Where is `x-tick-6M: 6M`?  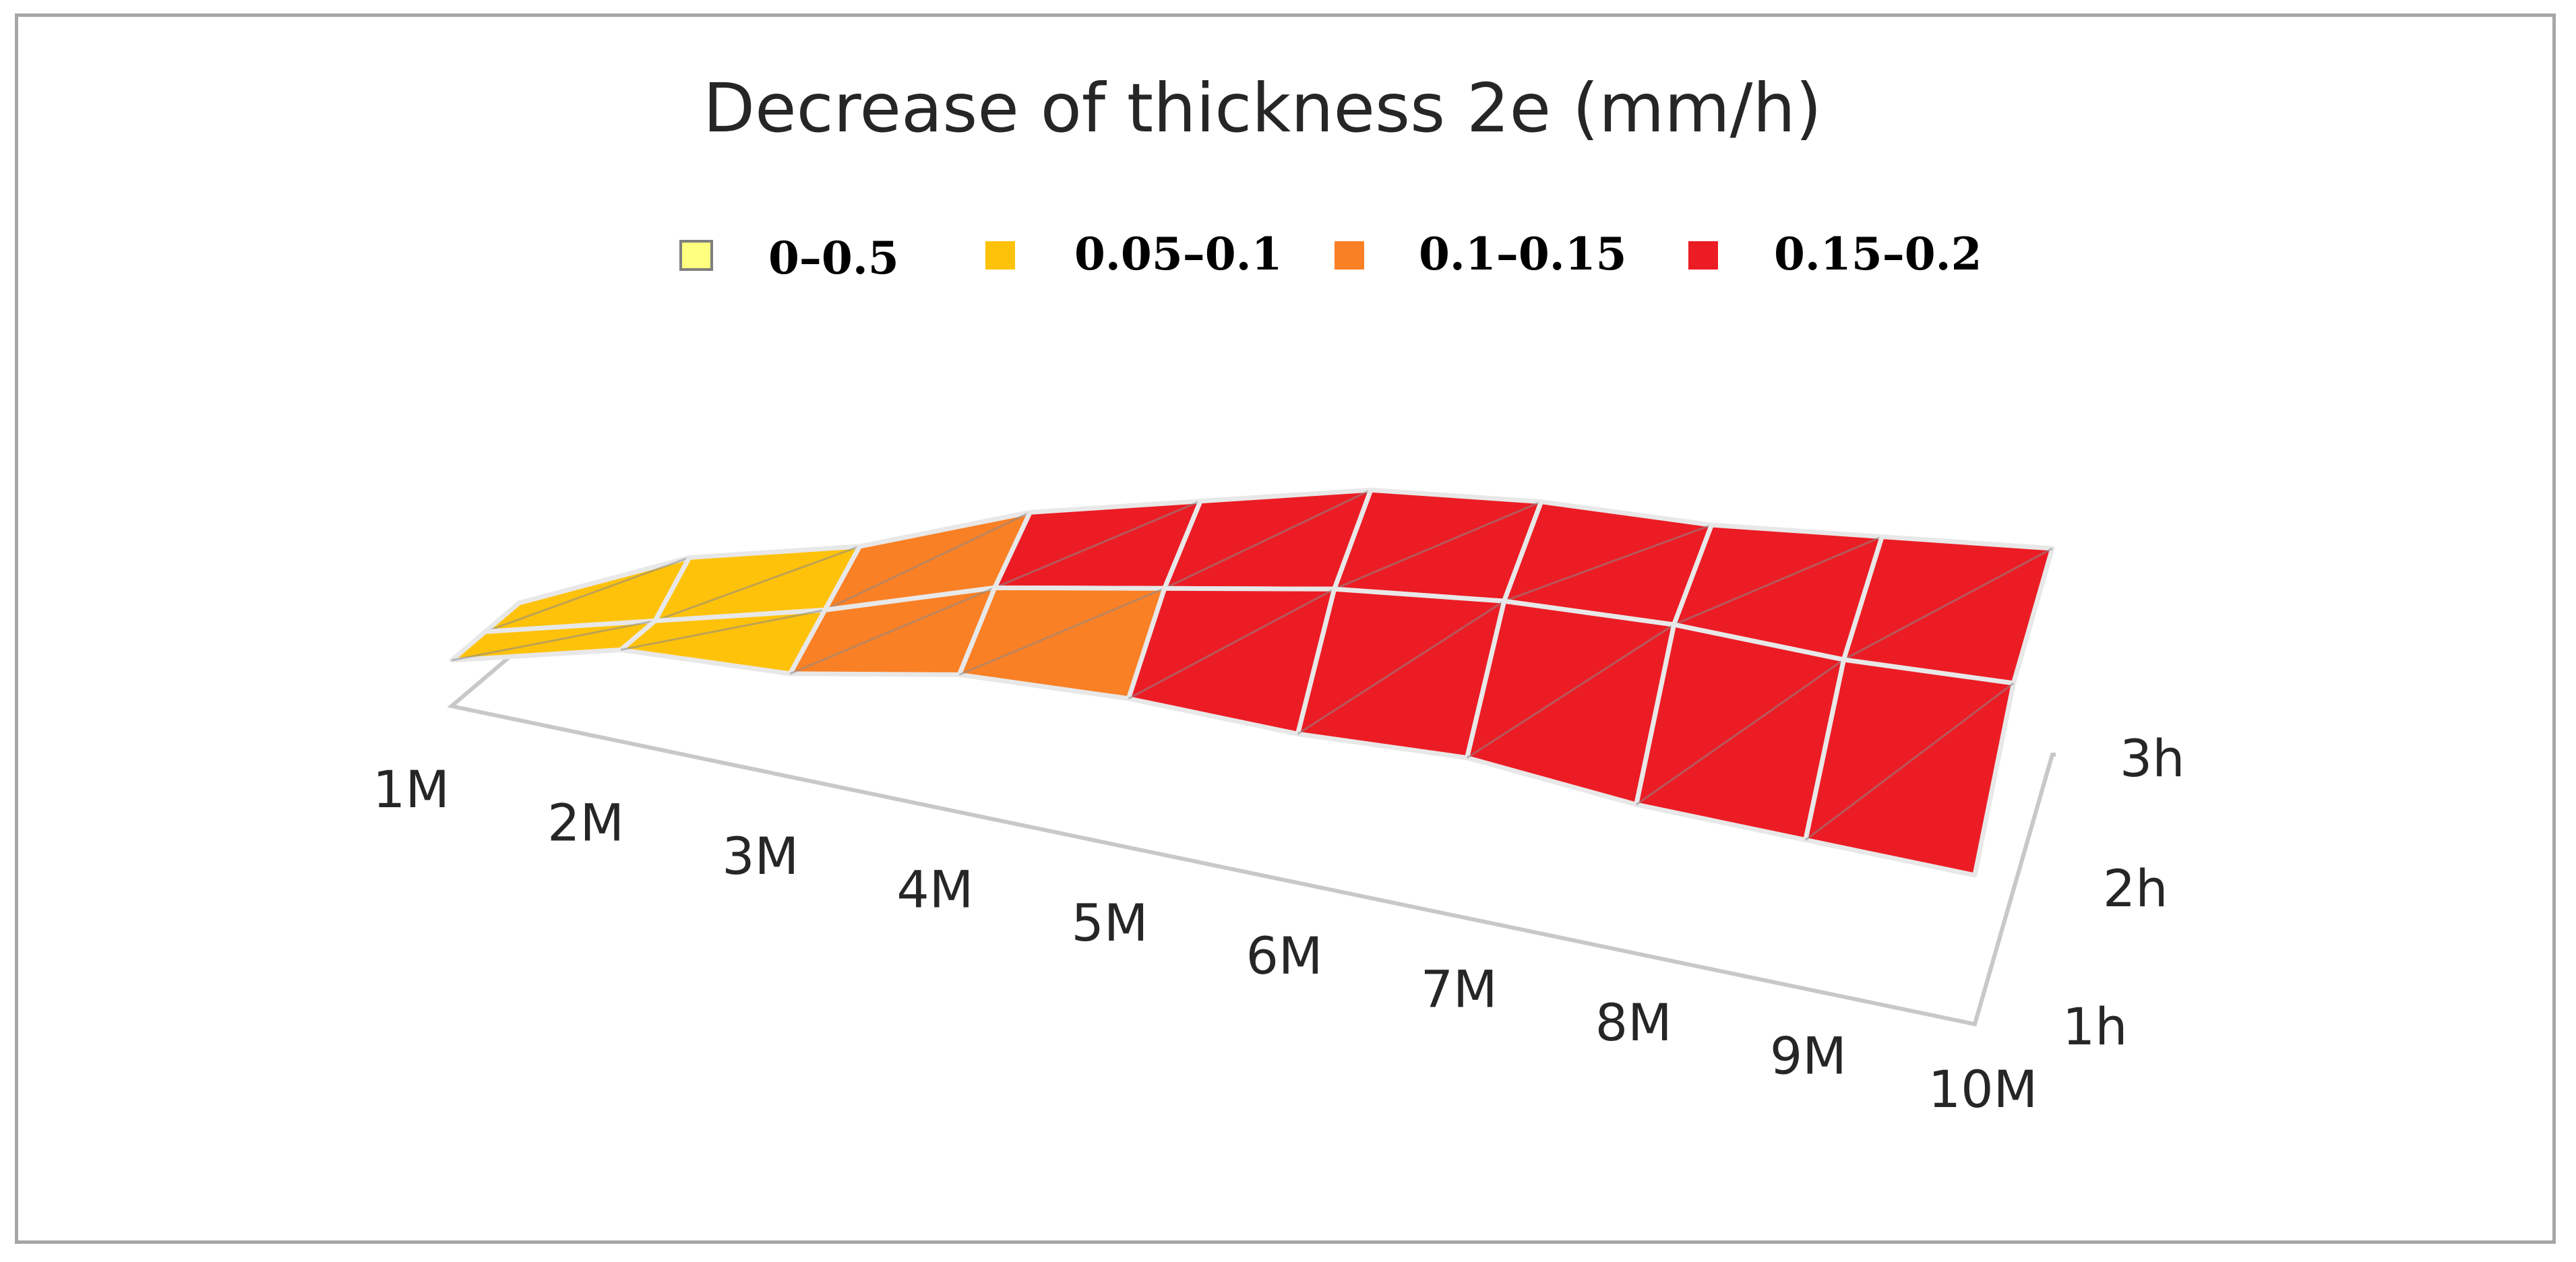 x-tick-6M: 6M is located at coordinates (1284, 956).